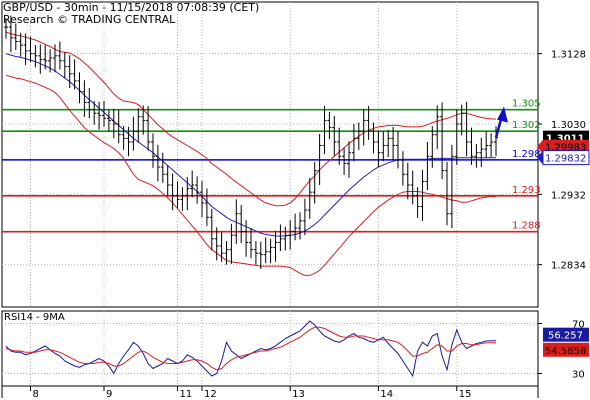 This screenshot has width=590, height=400. I want to click on date-tick-label: 11, so click(186, 394).